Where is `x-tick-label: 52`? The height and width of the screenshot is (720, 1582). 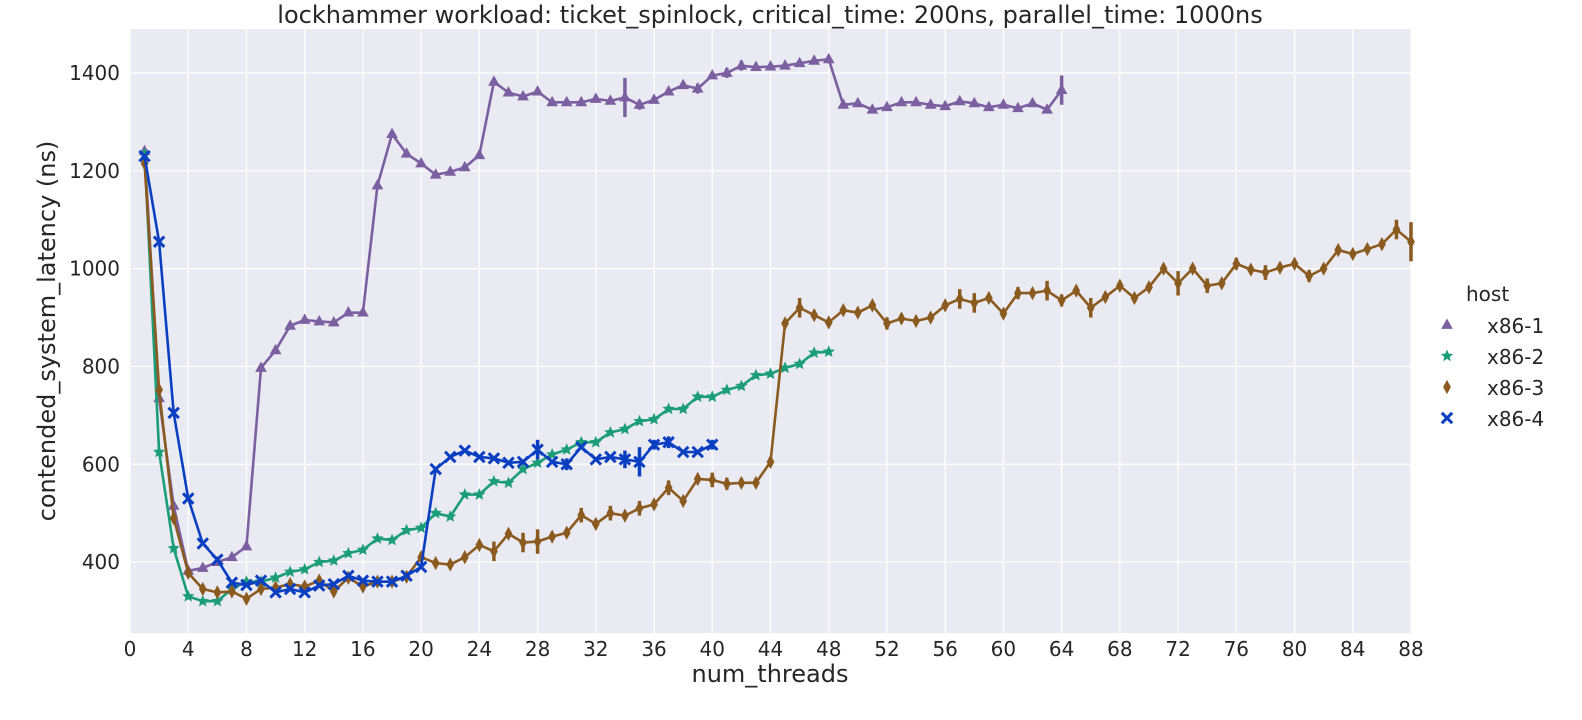 x-tick-label: 52 is located at coordinates (886, 649).